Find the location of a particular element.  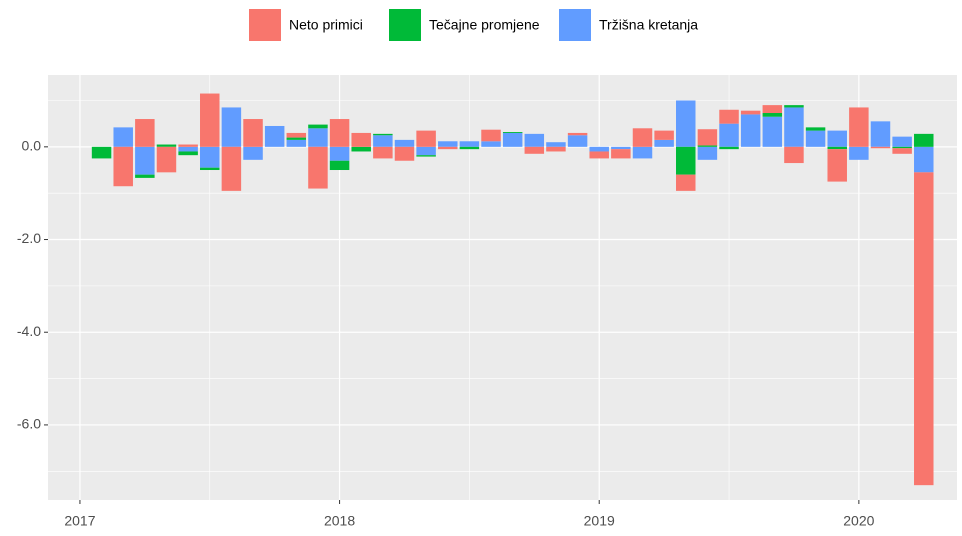

legend-label: Tečajne promjene is located at coordinates (484, 25).